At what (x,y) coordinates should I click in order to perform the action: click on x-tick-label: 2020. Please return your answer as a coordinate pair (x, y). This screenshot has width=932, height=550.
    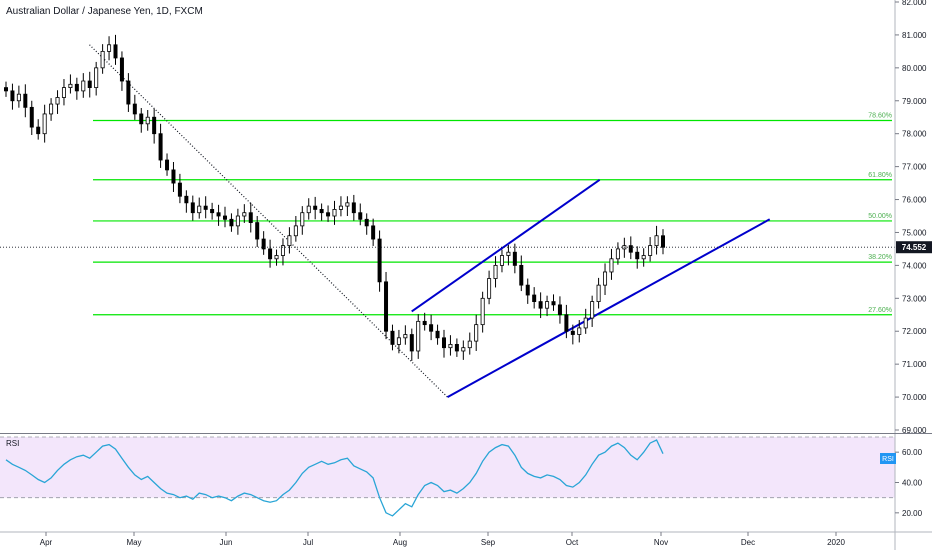
    Looking at the image, I should click on (836, 542).